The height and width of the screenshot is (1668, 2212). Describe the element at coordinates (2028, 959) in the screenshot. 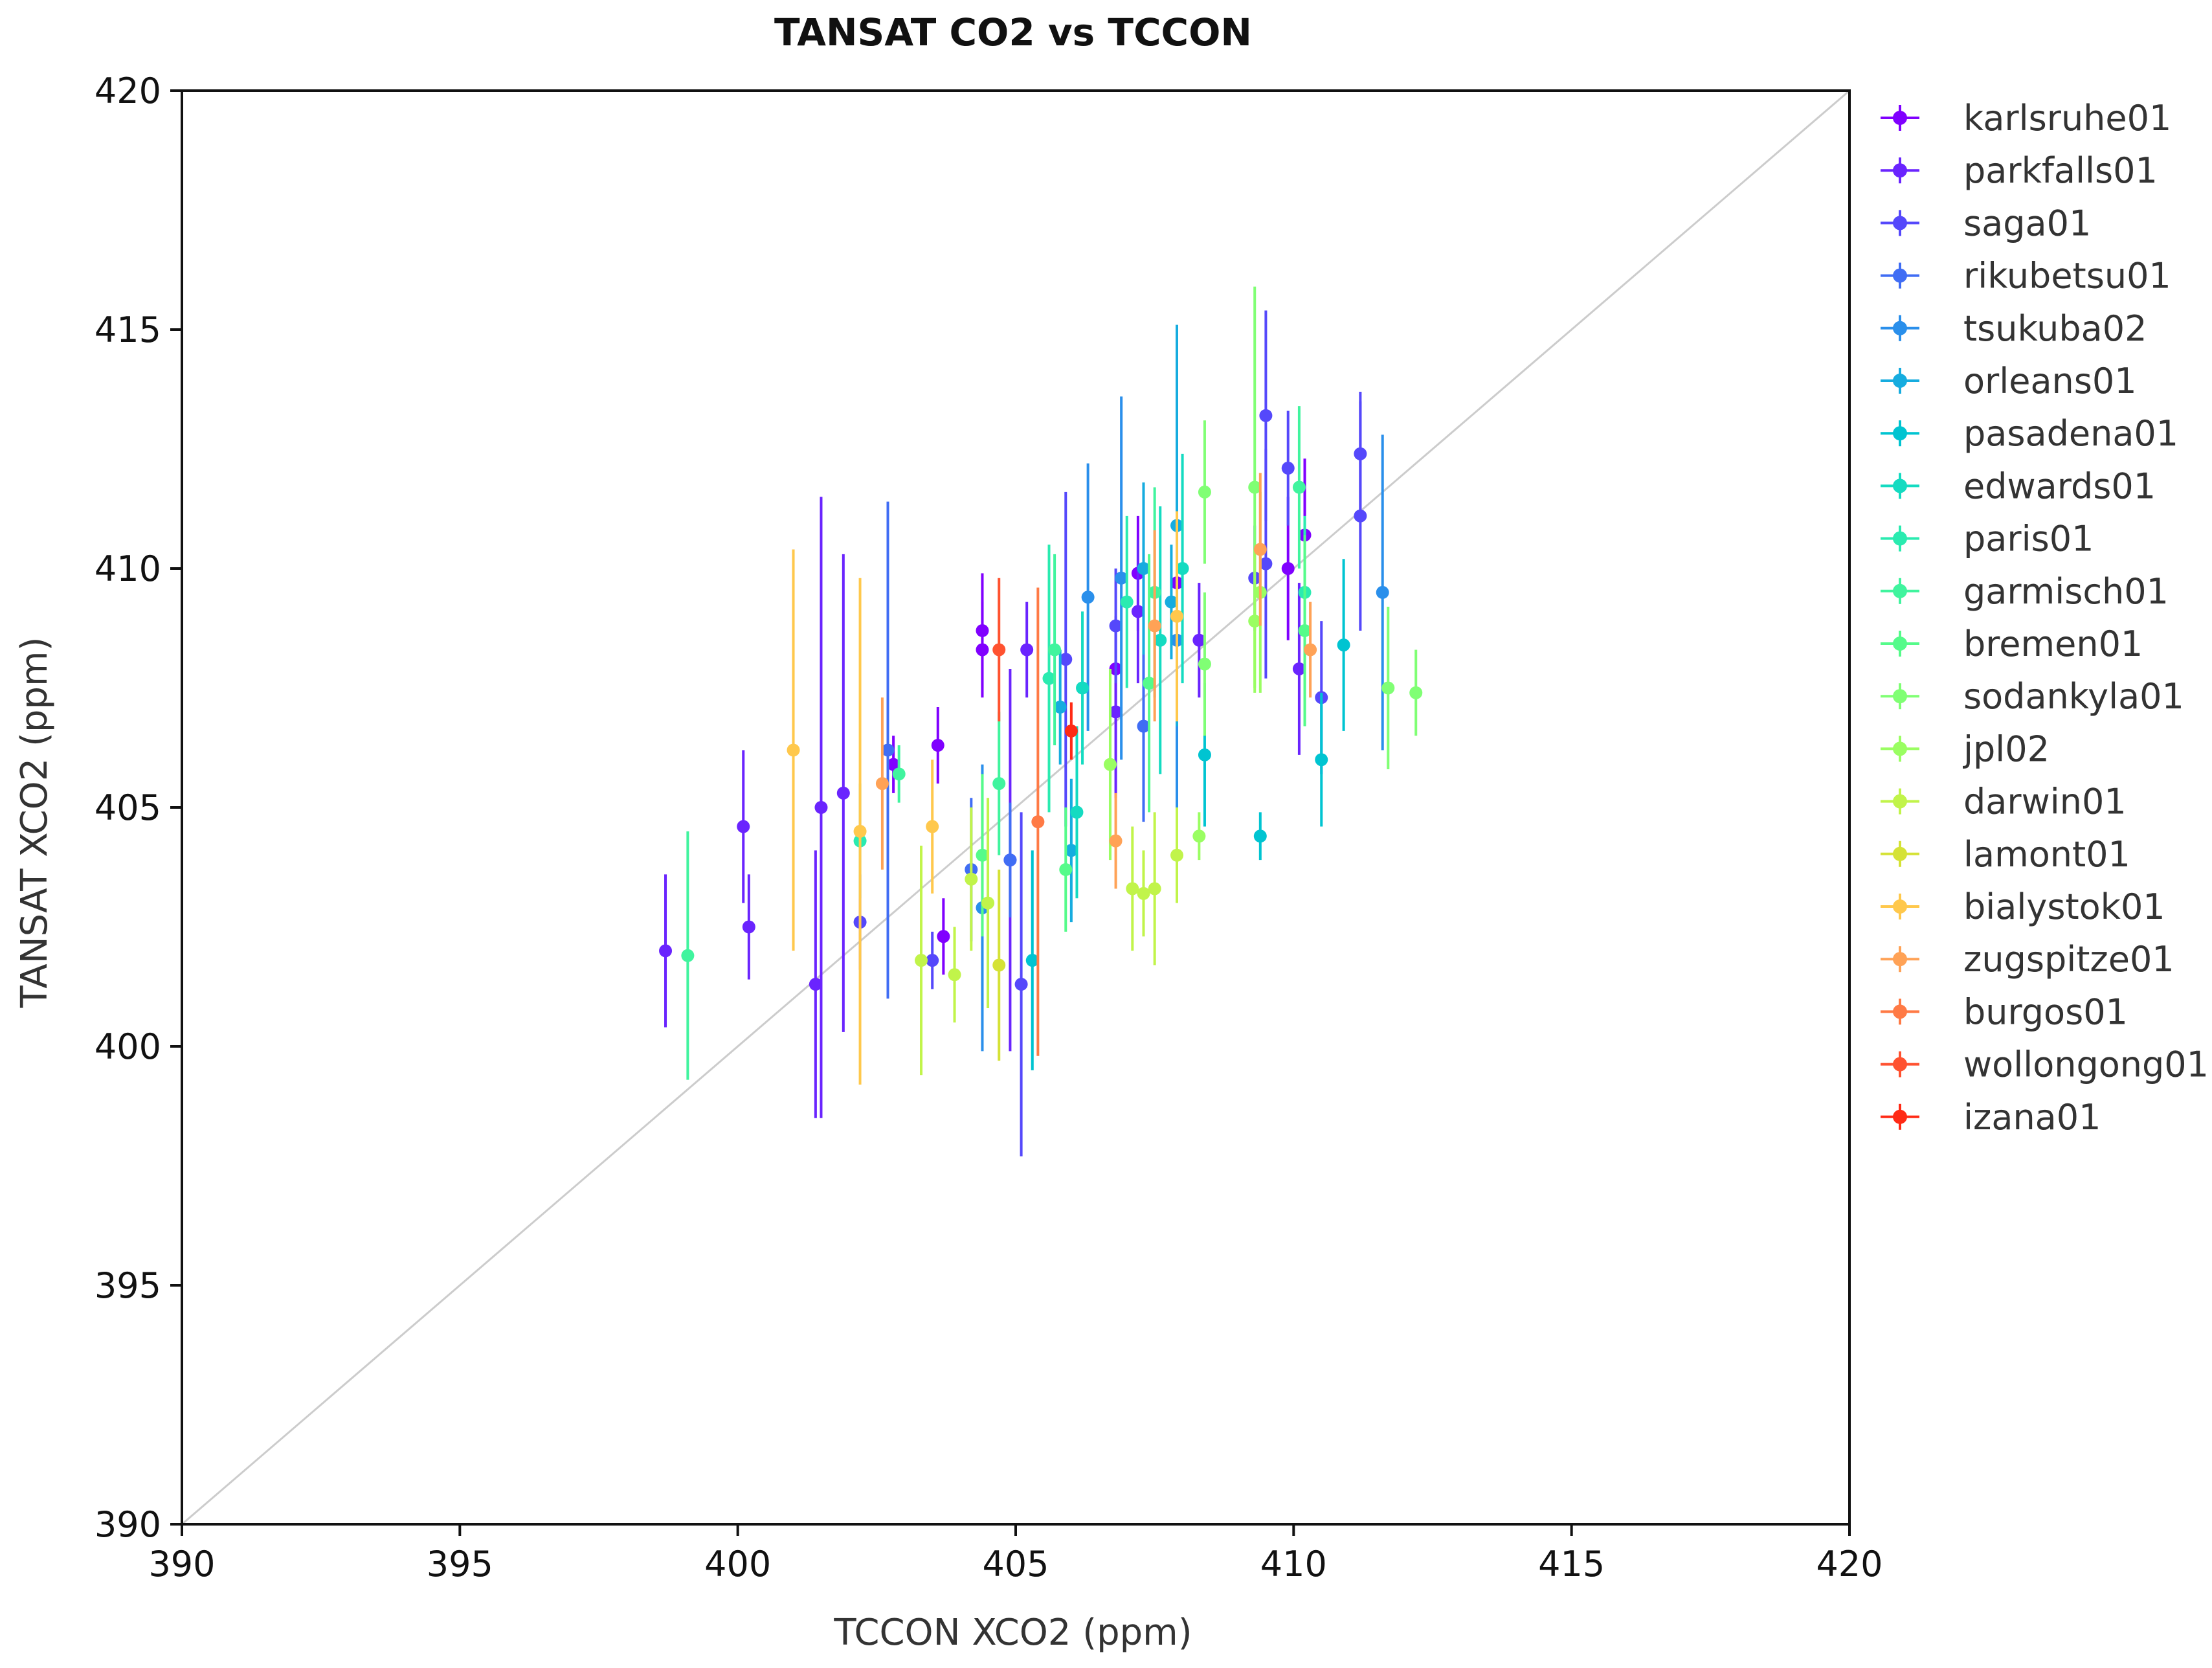

I see `legend-item-zugspitze01: zugspitze01` at that location.